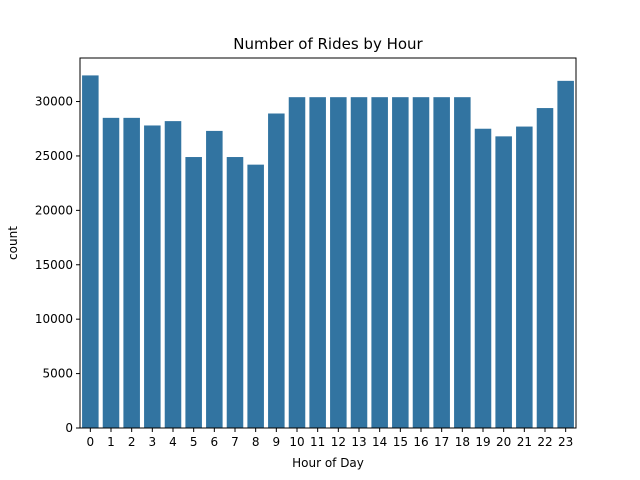  I want to click on x-tick-label: 1, so click(111, 442).